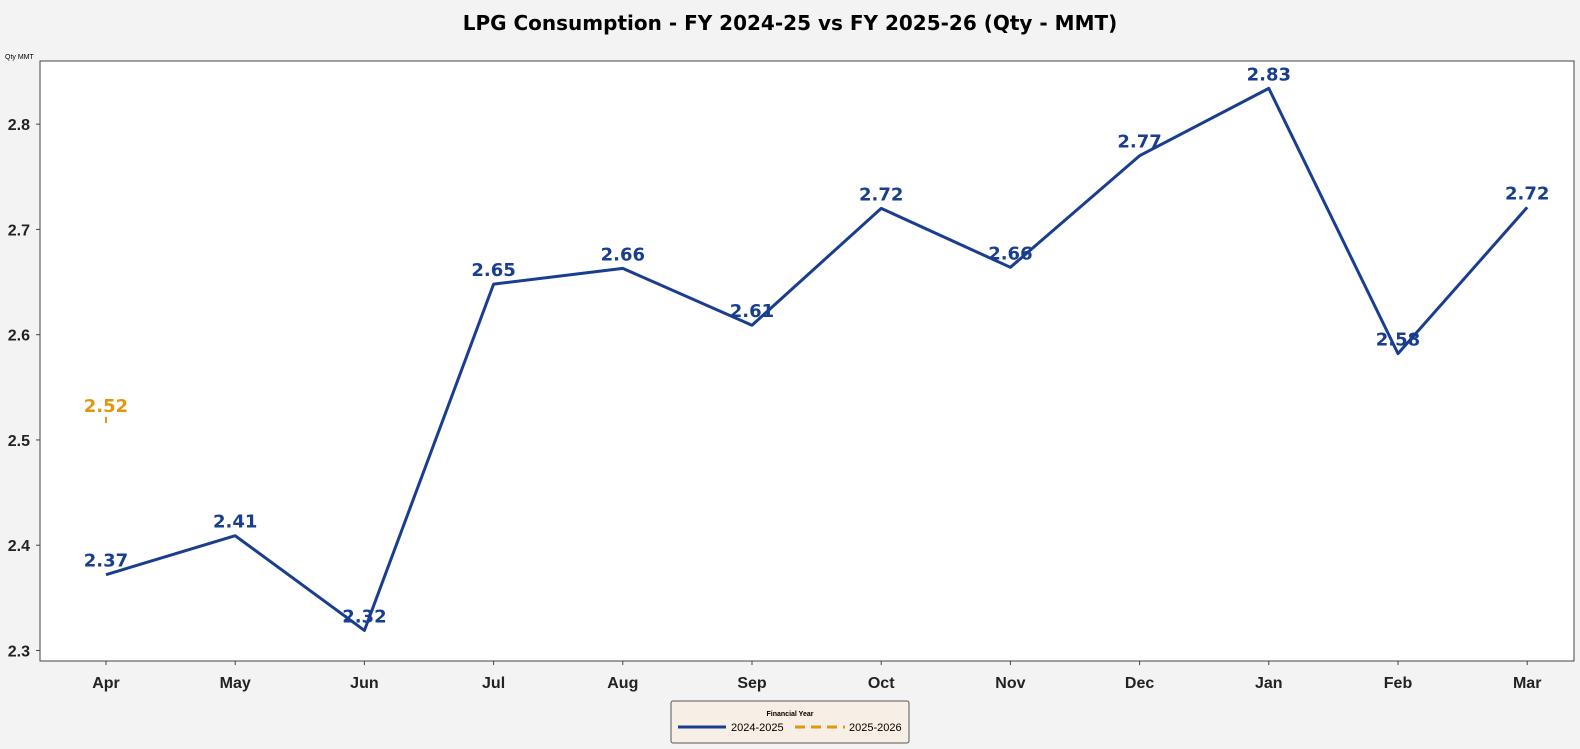 Image resolution: width=1580 pixels, height=749 pixels. What do you see at coordinates (19, 651) in the screenshot?
I see `y-tick-label: 2.3` at bounding box center [19, 651].